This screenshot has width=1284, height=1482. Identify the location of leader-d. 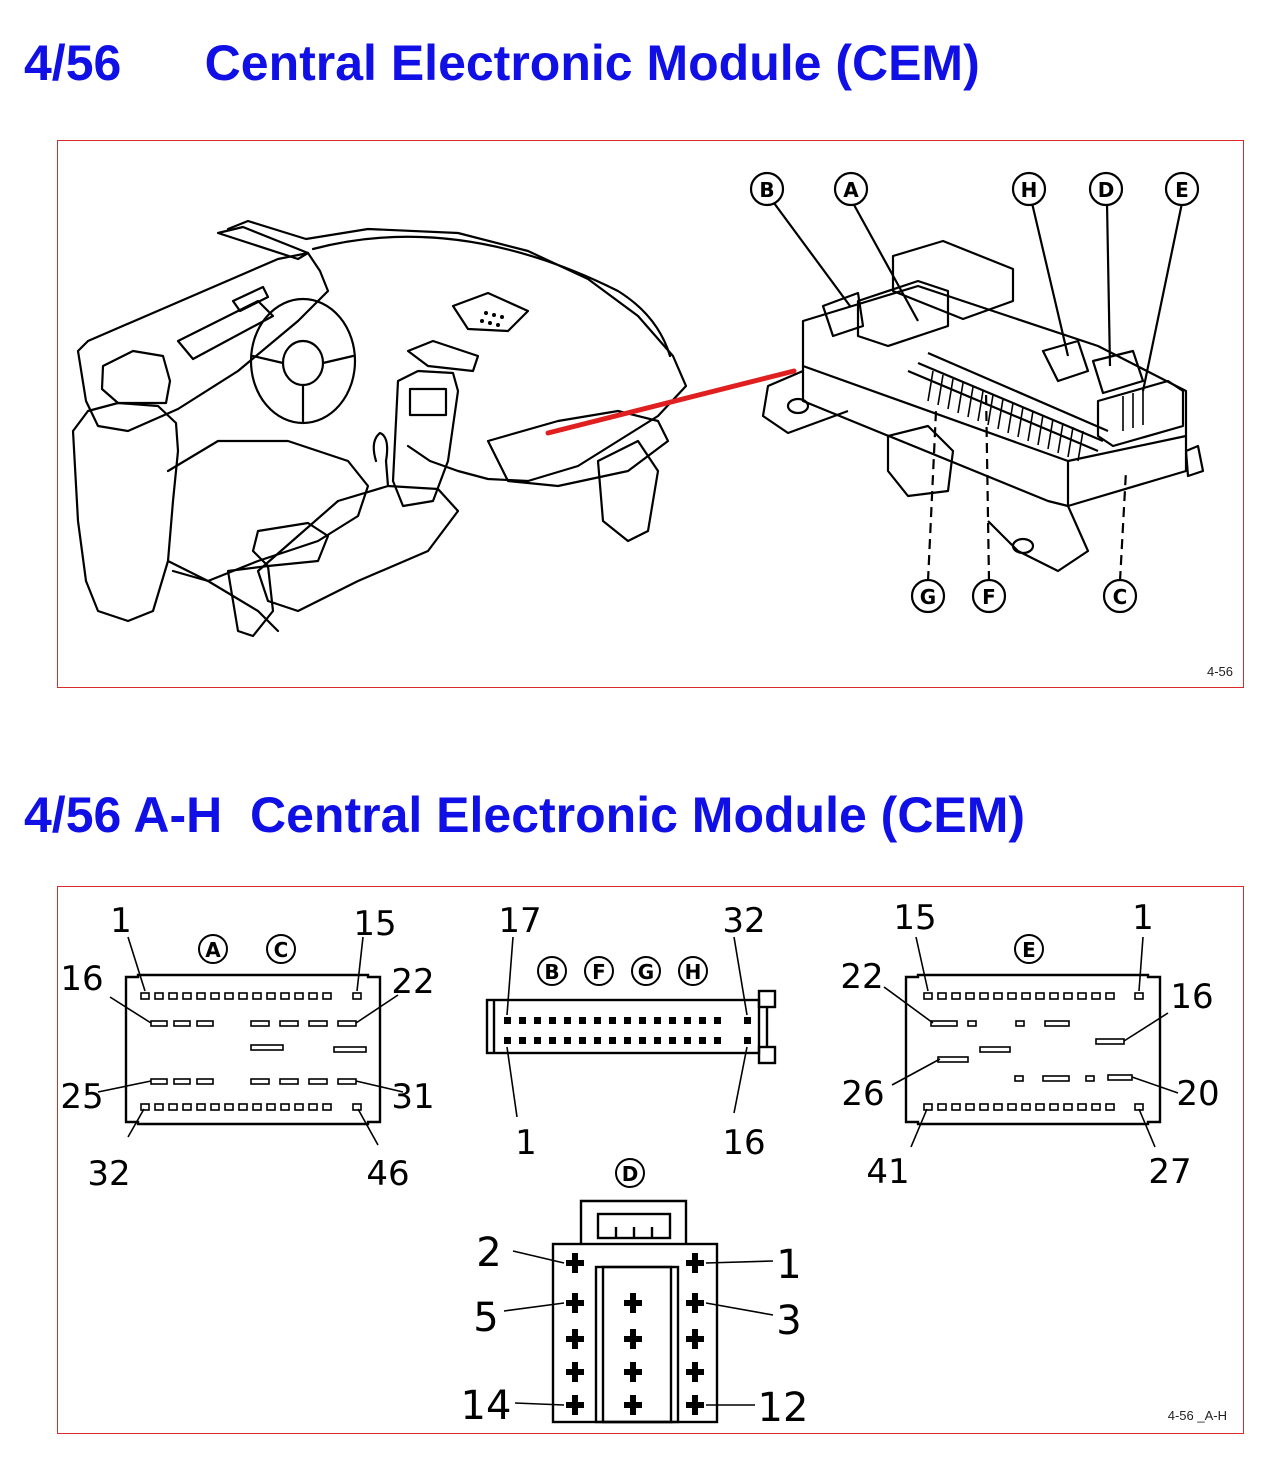
(1108, 284).